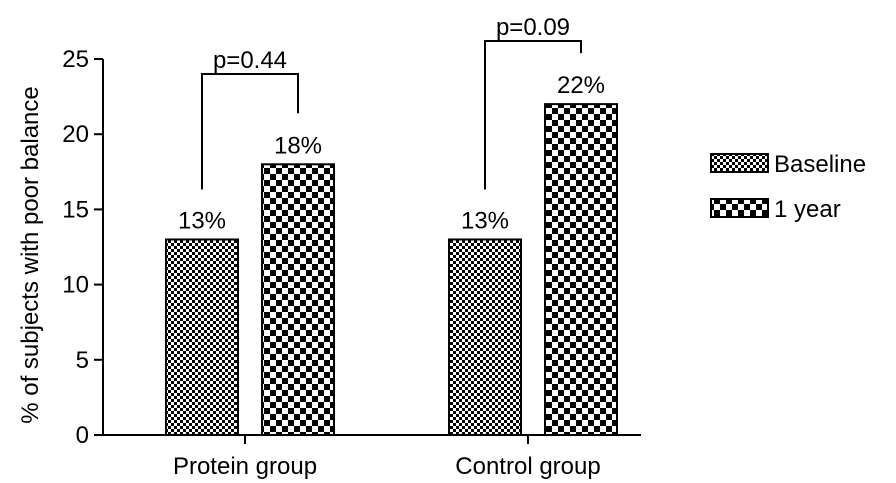 The image size is (896, 483). Describe the element at coordinates (245, 466) in the screenshot. I see `x-category-label: Protein group` at that location.